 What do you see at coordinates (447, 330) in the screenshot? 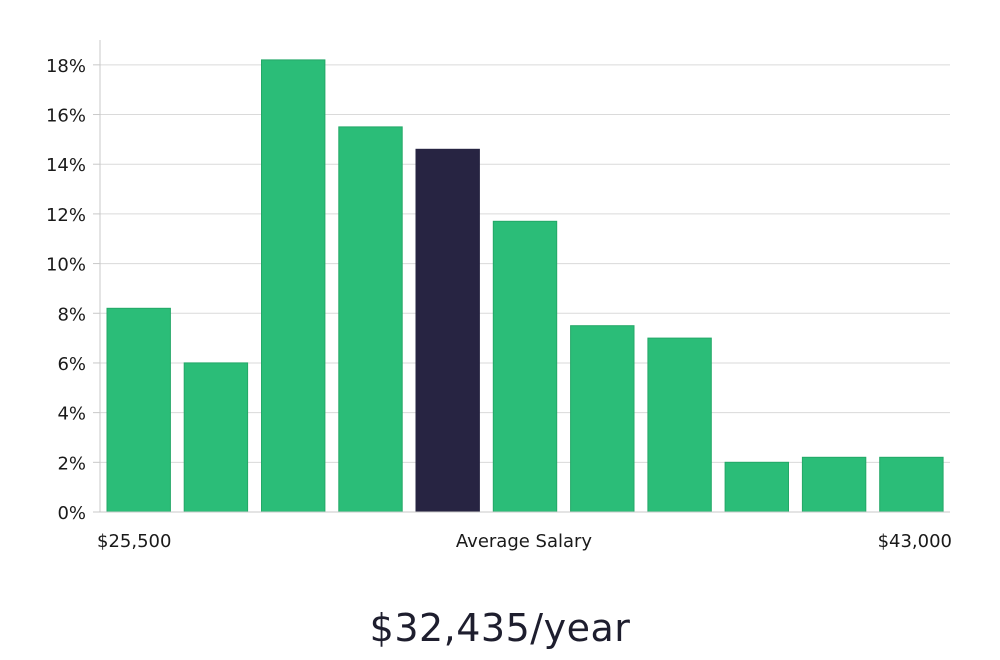
I see `bar-highlighted` at bounding box center [447, 330].